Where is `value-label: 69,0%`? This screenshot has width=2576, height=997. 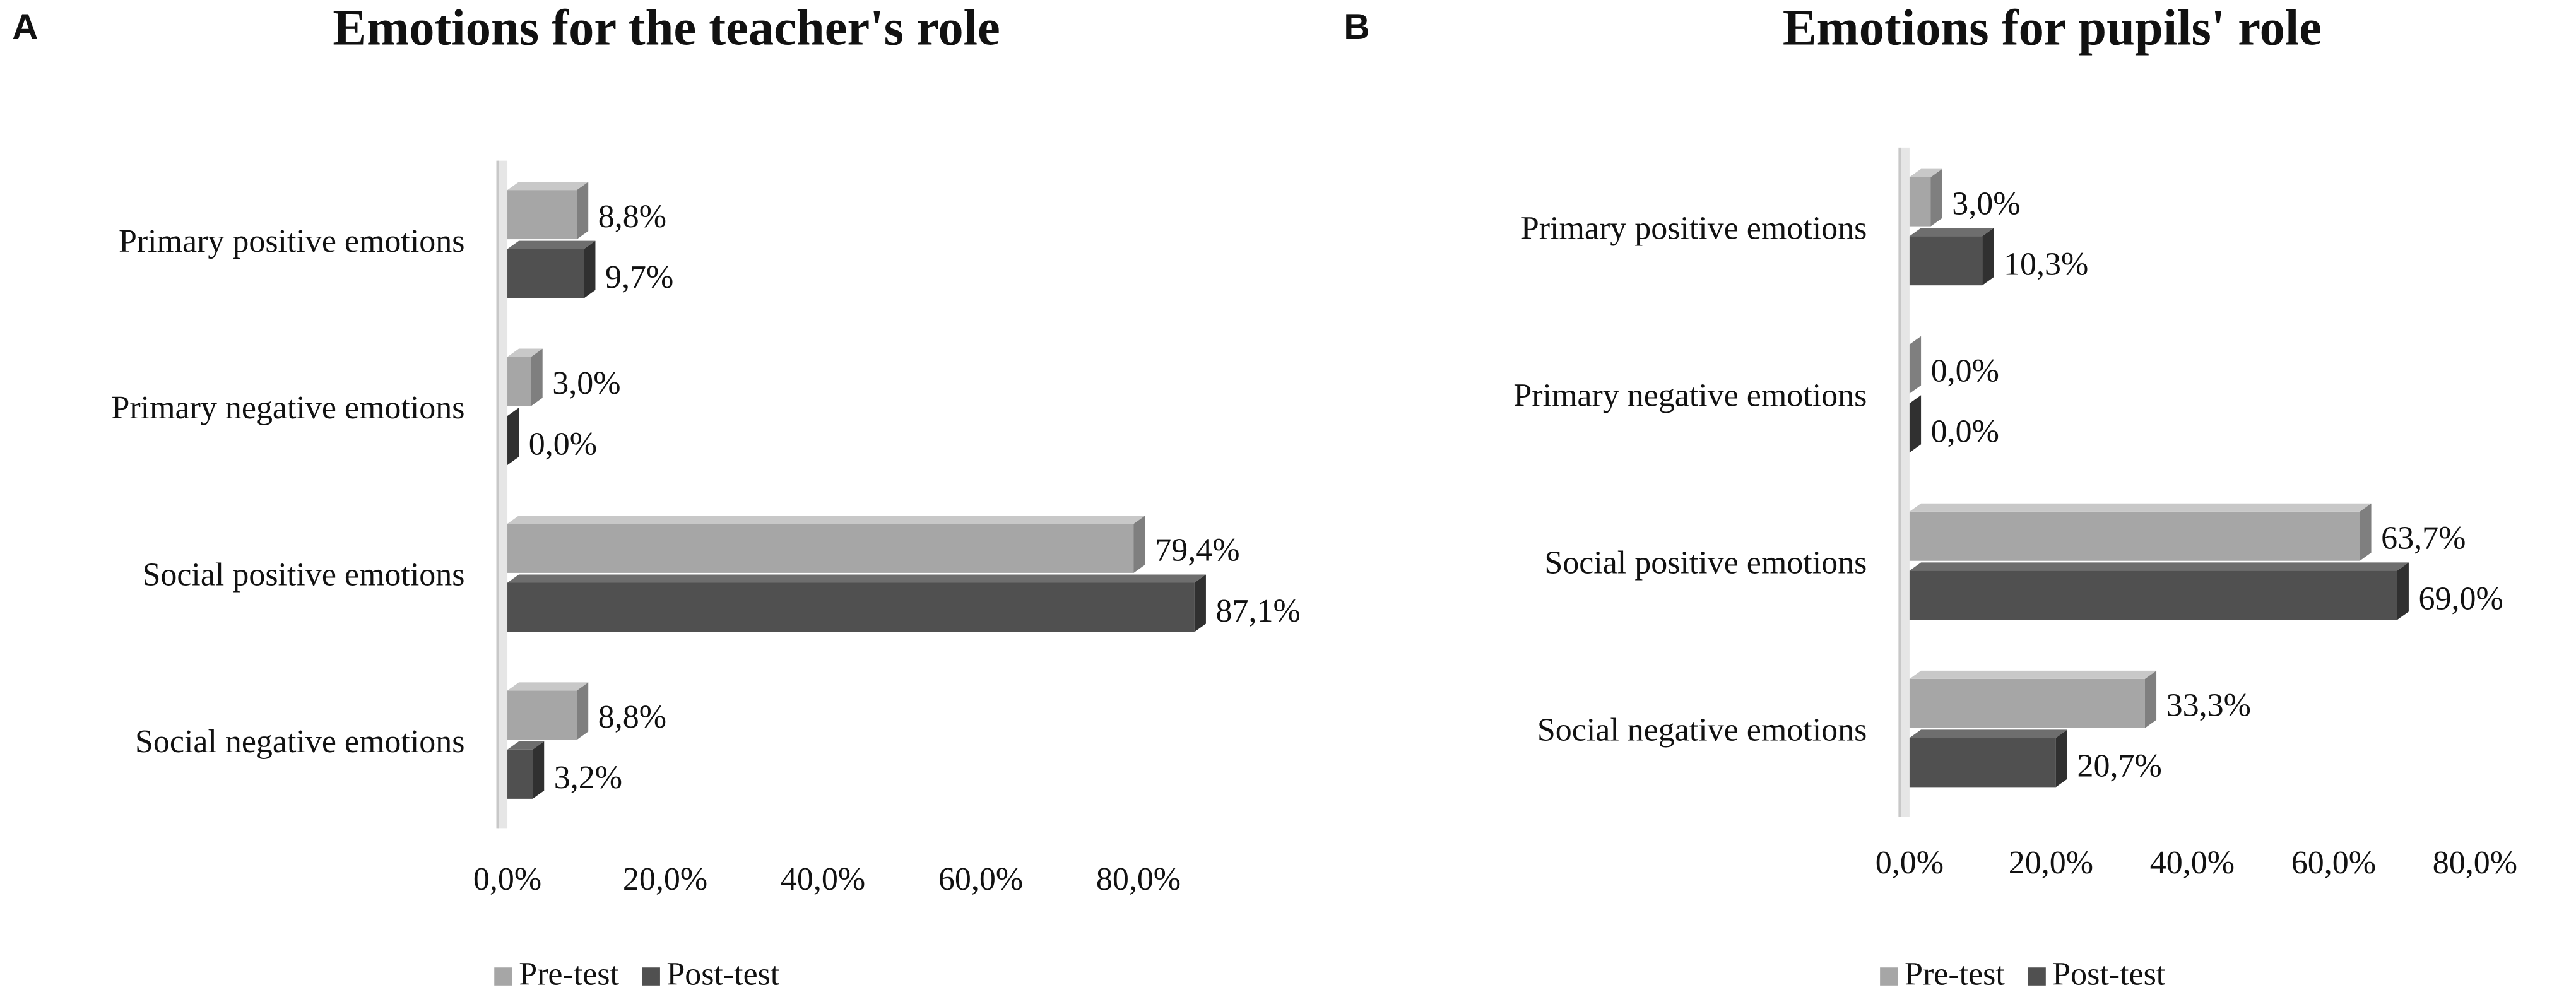
value-label: 69,0% is located at coordinates (2461, 599).